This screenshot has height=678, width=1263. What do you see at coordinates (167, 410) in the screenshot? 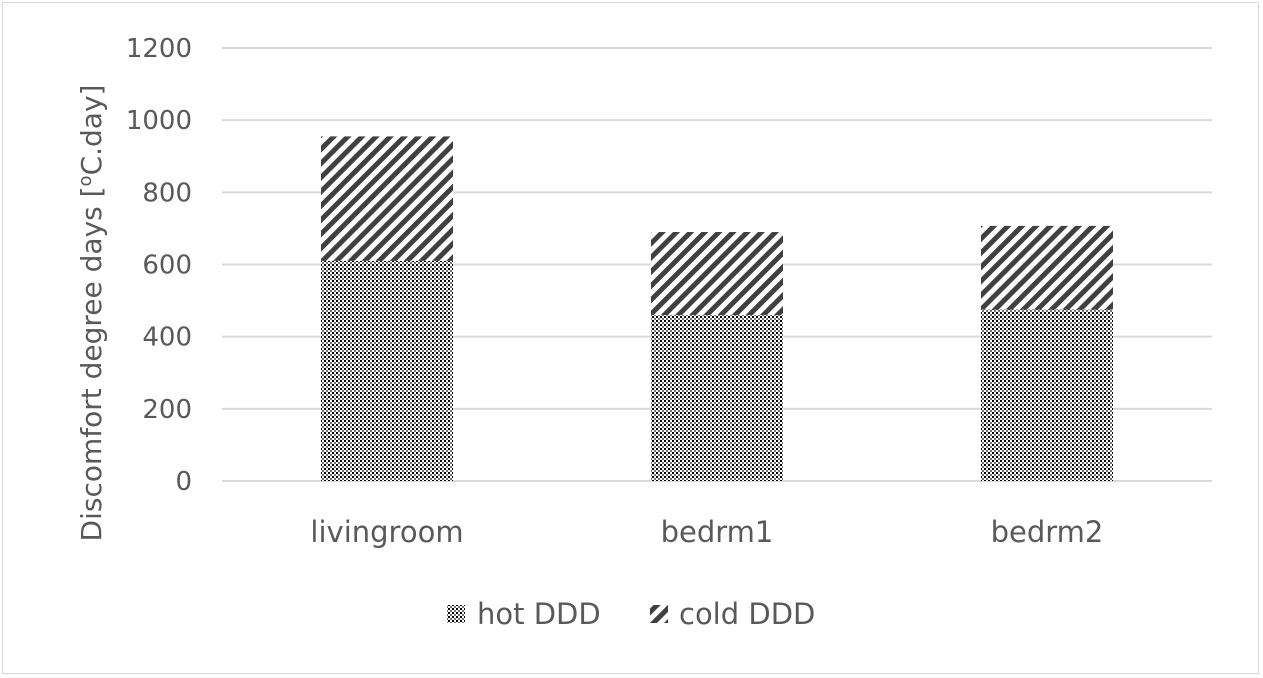
I see `y-tick-label: 200` at bounding box center [167, 410].